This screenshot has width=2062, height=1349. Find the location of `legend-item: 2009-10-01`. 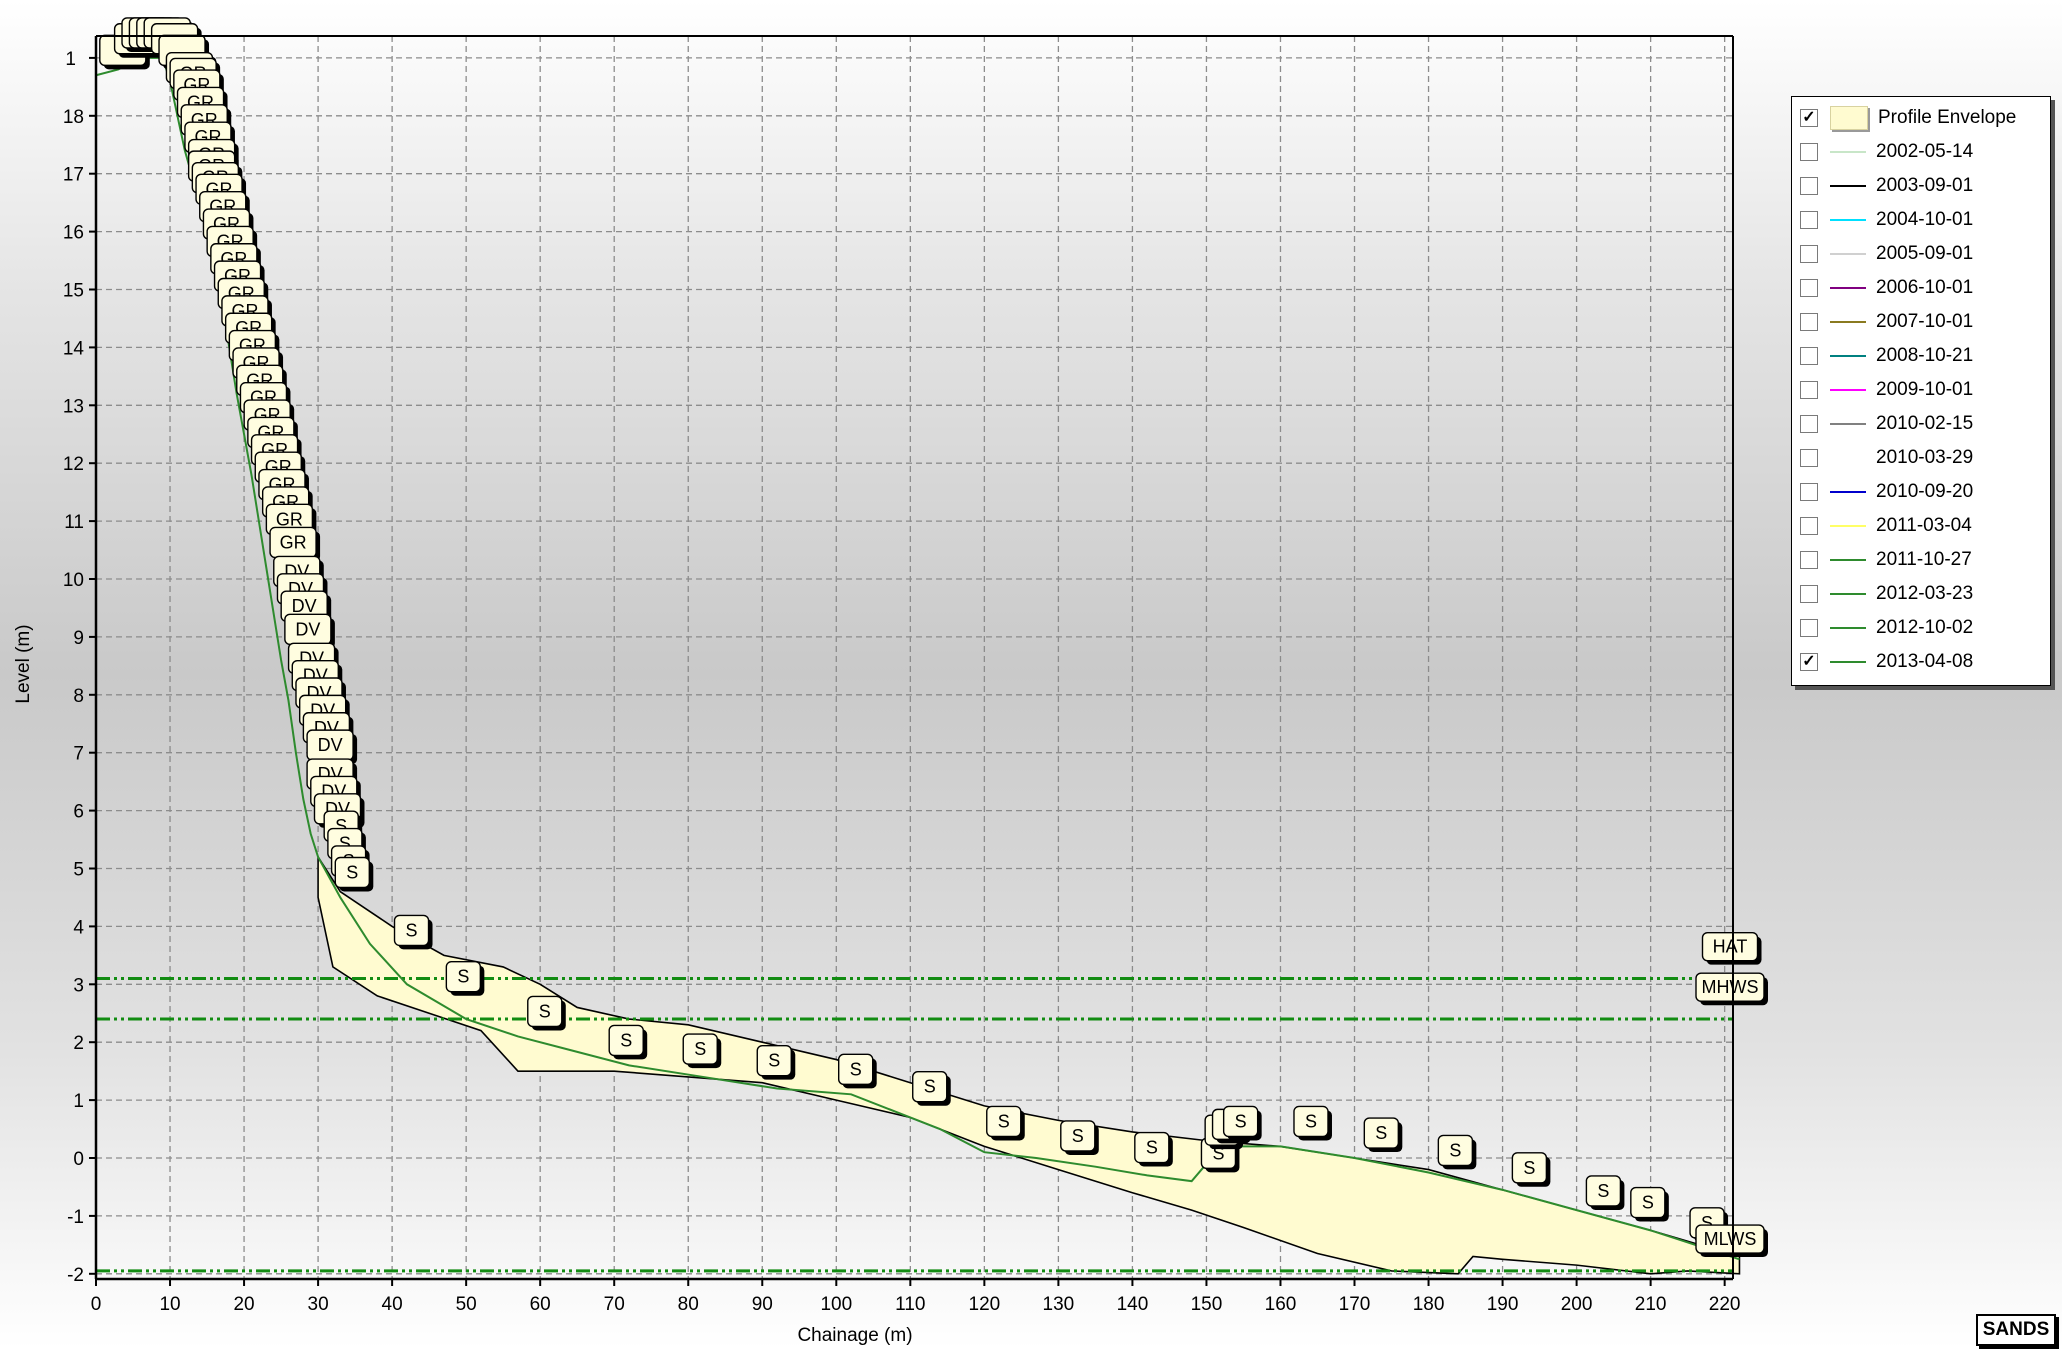

legend-item: 2009-10-01 is located at coordinates (1921, 390).